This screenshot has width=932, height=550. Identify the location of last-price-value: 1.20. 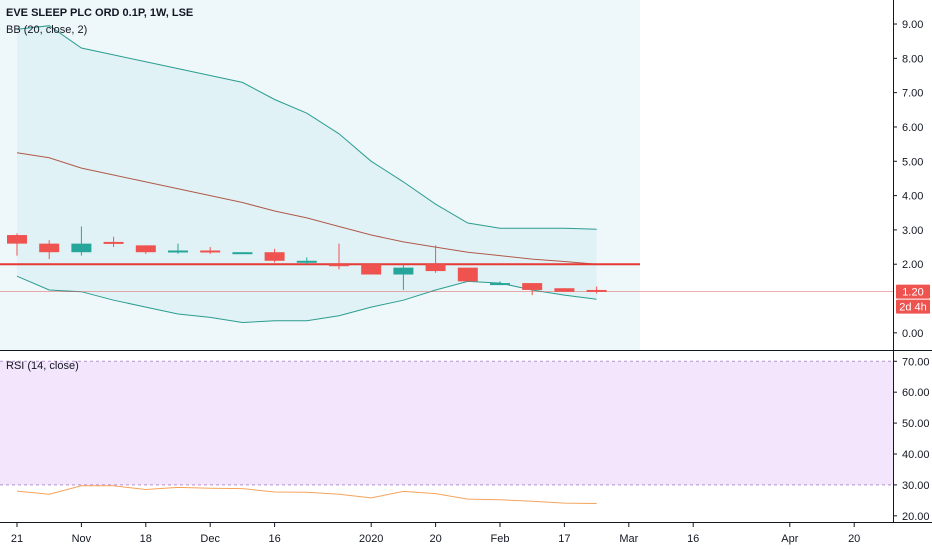
(912, 293).